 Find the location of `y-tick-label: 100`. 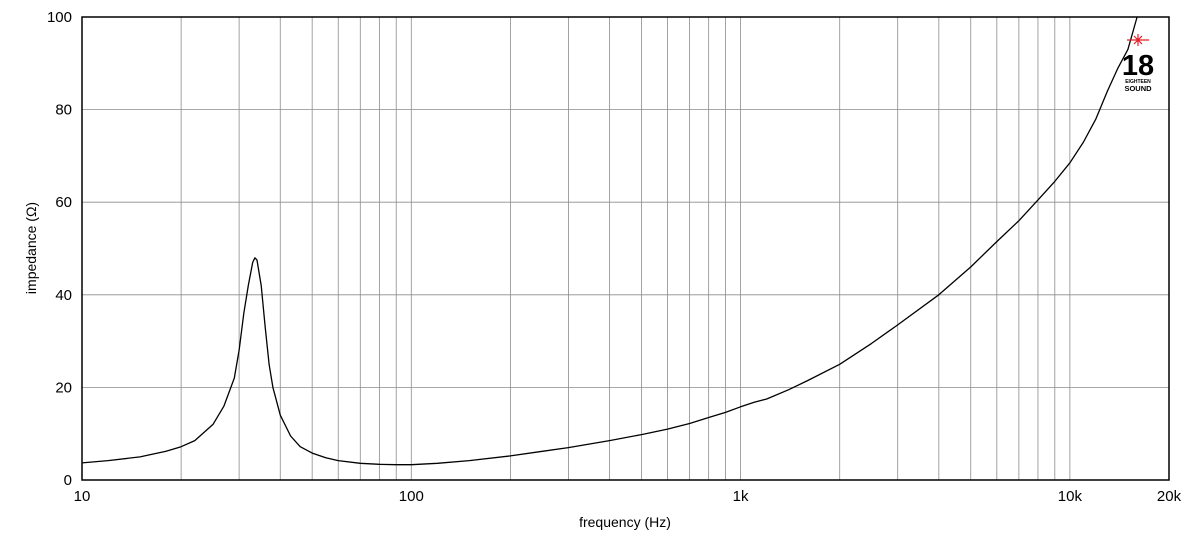

y-tick-label: 100 is located at coordinates (59, 17).